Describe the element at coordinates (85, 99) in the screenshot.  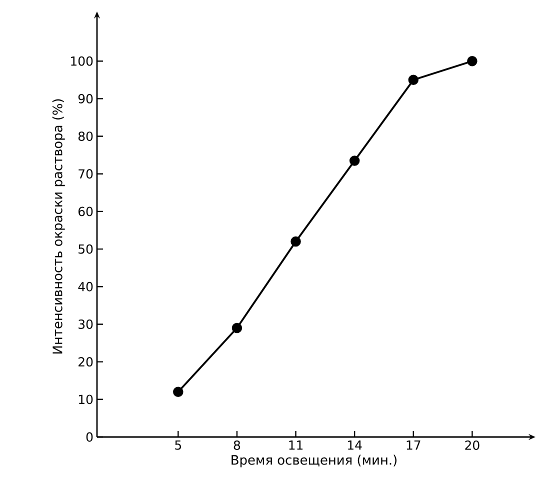
I see `y-tick-label: 90` at that location.